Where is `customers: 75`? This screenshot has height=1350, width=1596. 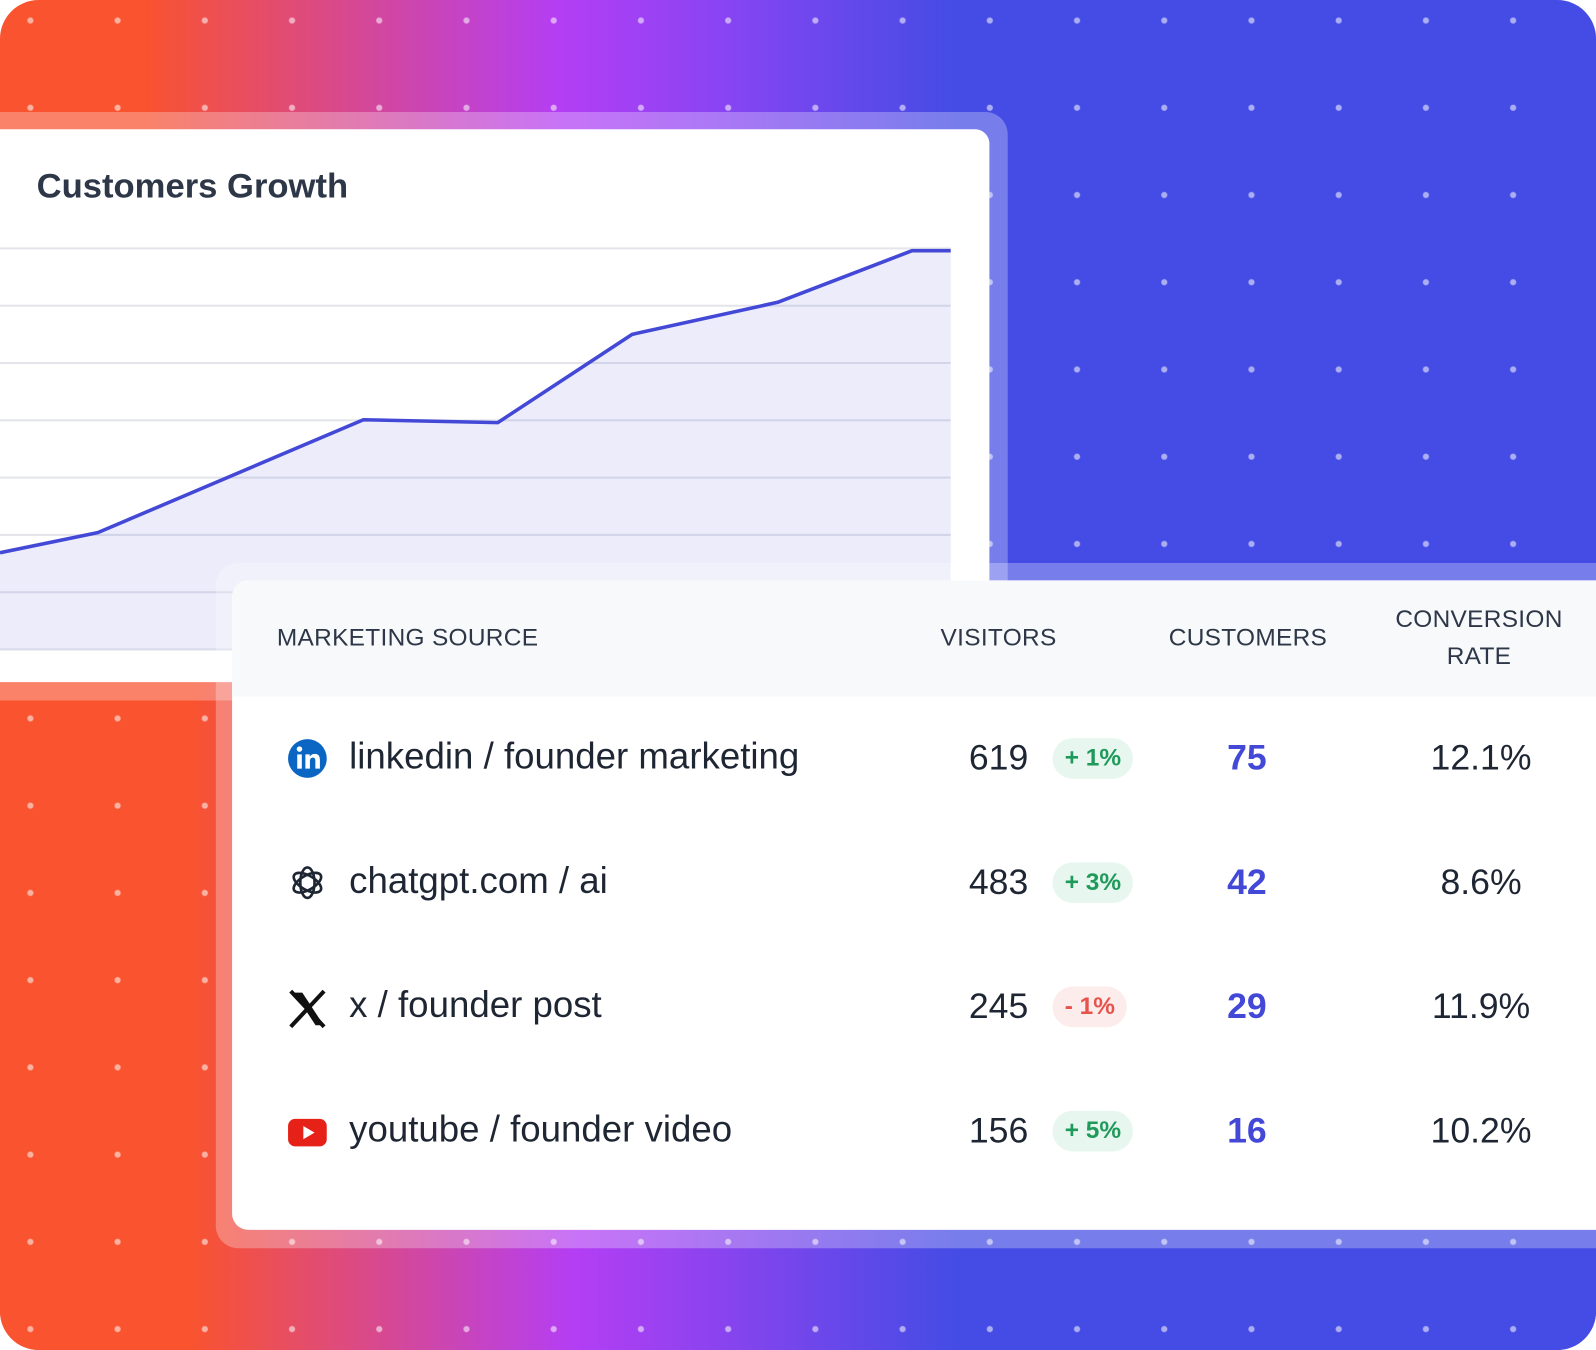 customers: 75 is located at coordinates (1247, 758).